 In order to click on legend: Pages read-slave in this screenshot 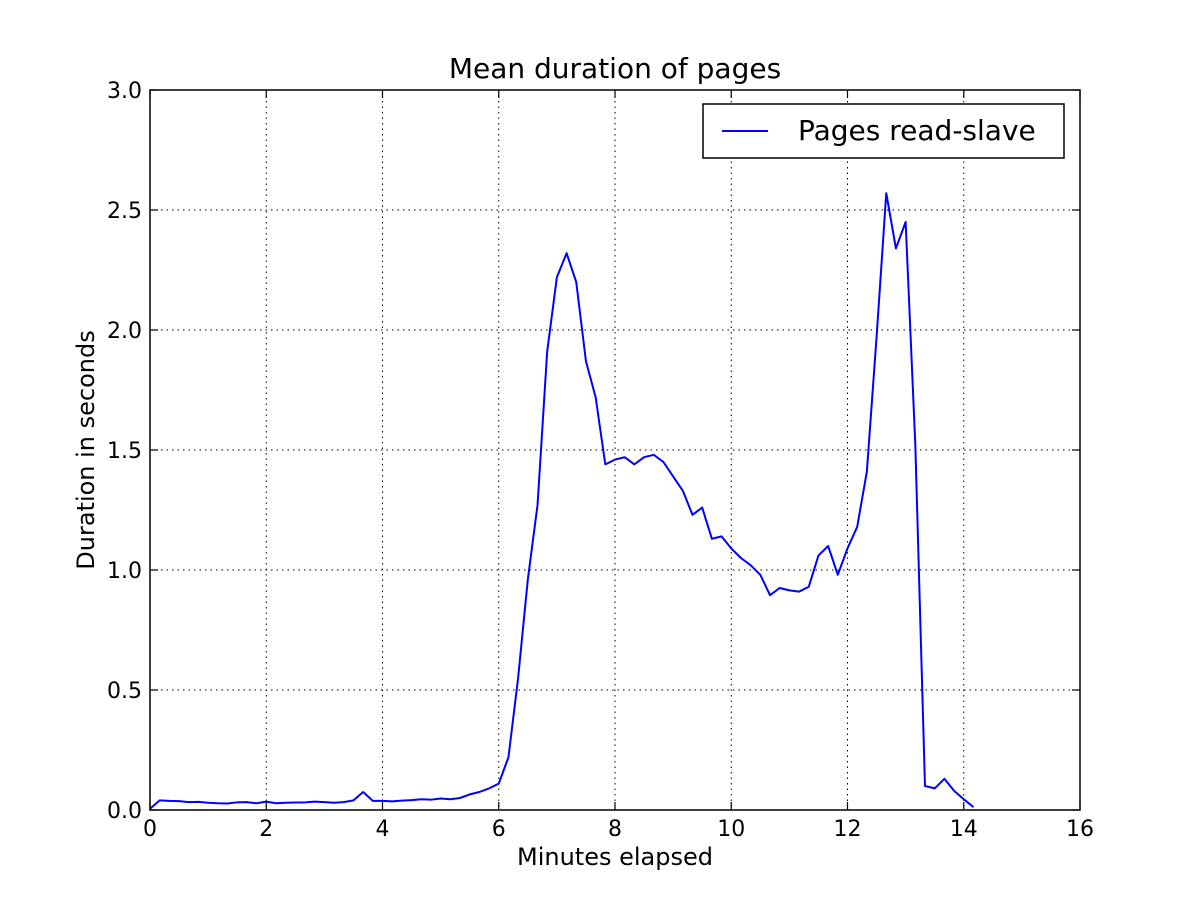, I will do `click(883, 131)`.